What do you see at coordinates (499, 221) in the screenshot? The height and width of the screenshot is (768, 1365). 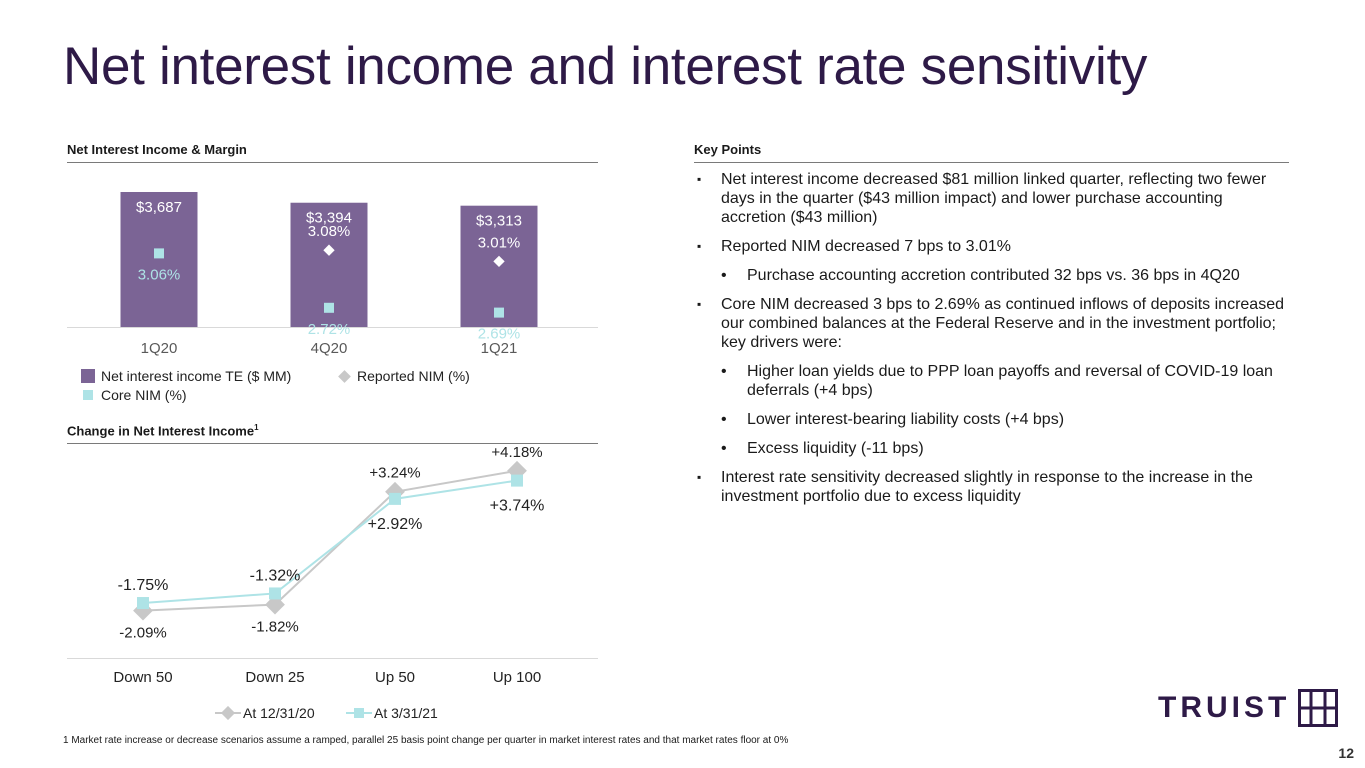 I see `nii-bar-label: $3,313` at bounding box center [499, 221].